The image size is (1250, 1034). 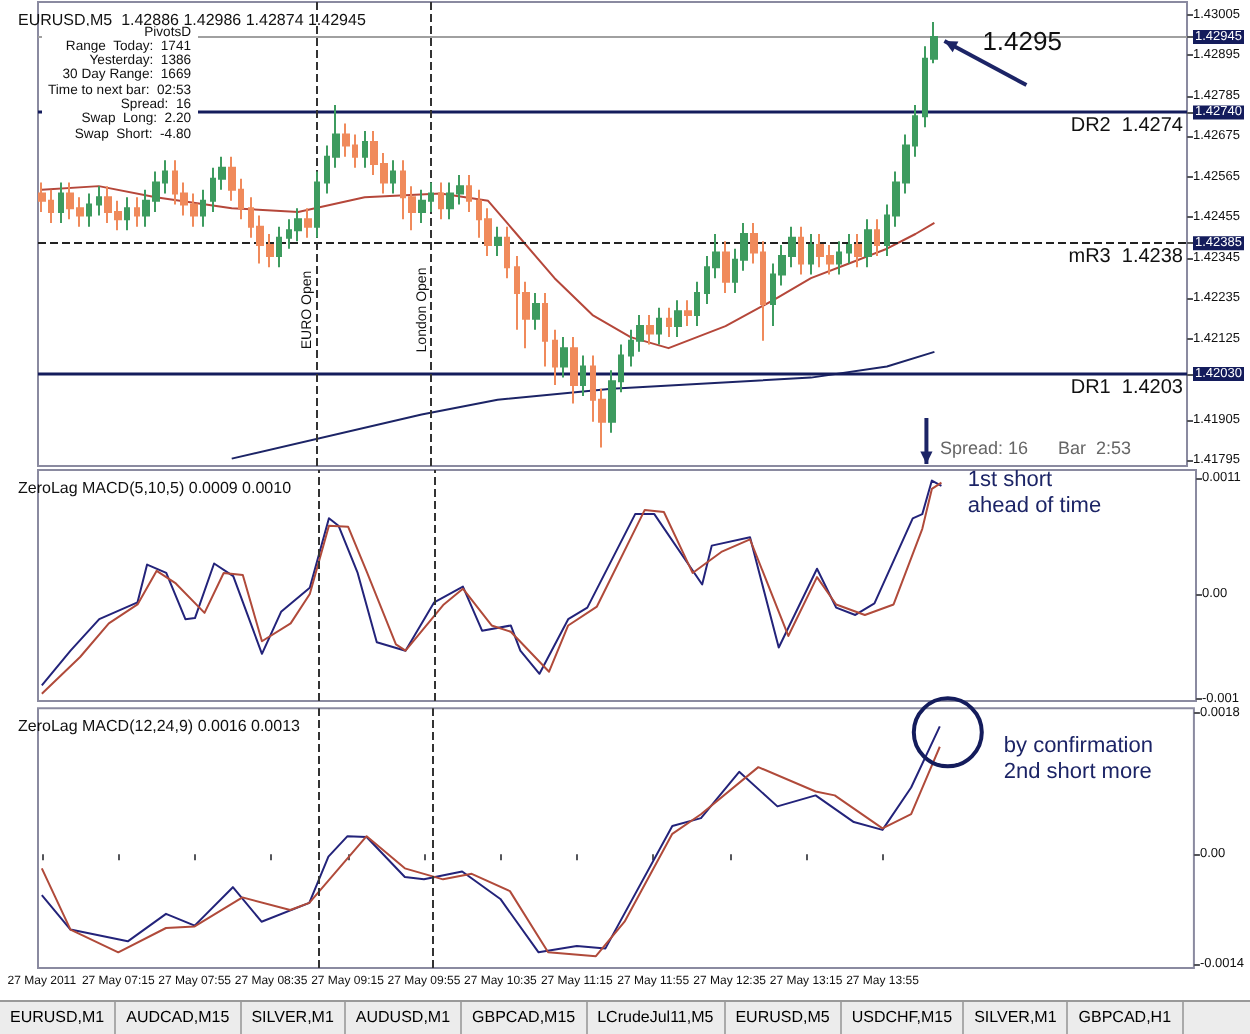 What do you see at coordinates (656, 1018) in the screenshot?
I see `text: LCrudeJul11,M5` at bounding box center [656, 1018].